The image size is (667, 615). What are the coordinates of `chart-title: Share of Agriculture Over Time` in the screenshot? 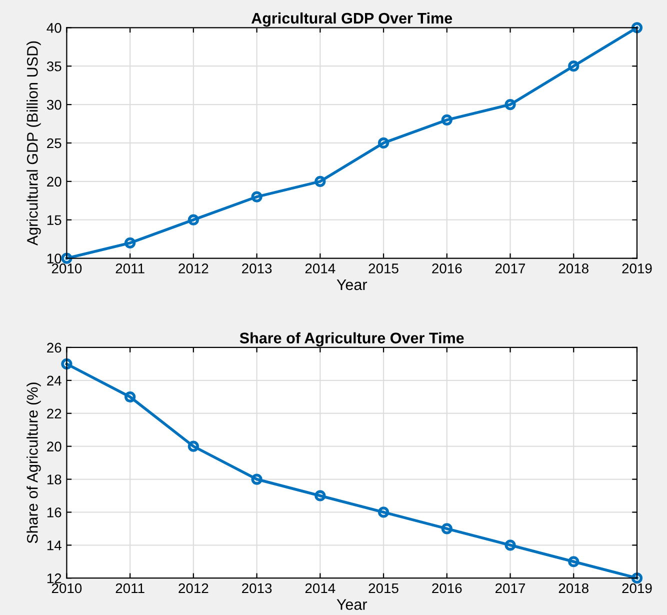 It's located at (352, 339).